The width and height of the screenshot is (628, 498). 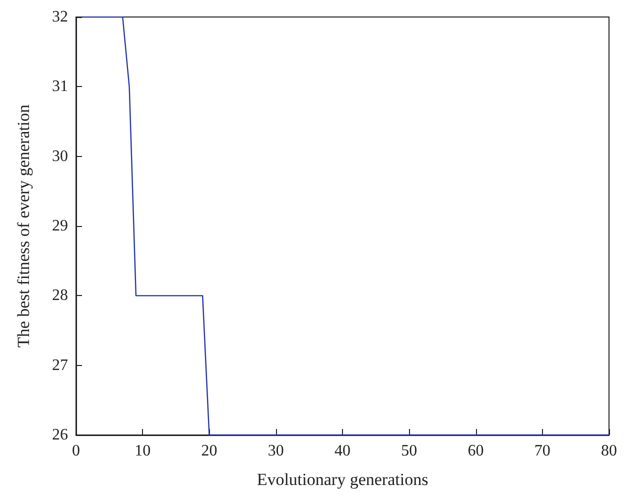 I want to click on x-tick-label: 0, so click(x=76, y=451).